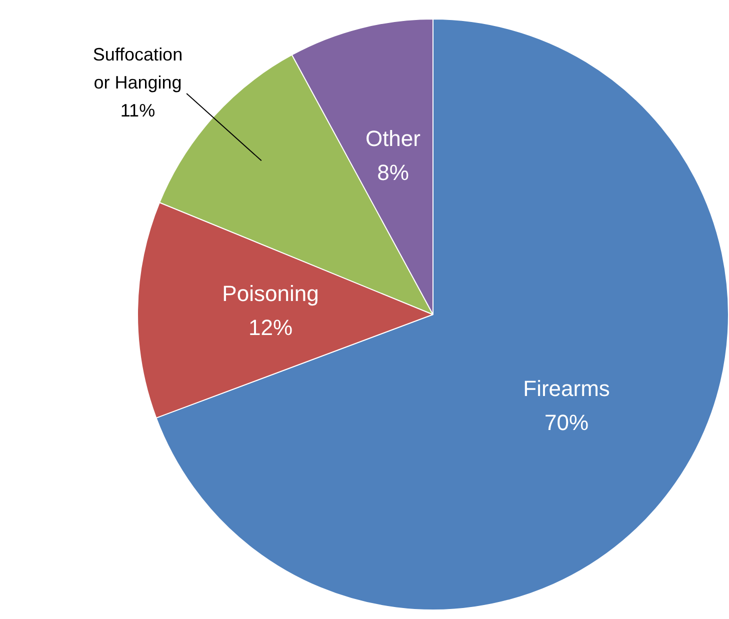  I want to click on data-label: 70%, so click(566, 423).